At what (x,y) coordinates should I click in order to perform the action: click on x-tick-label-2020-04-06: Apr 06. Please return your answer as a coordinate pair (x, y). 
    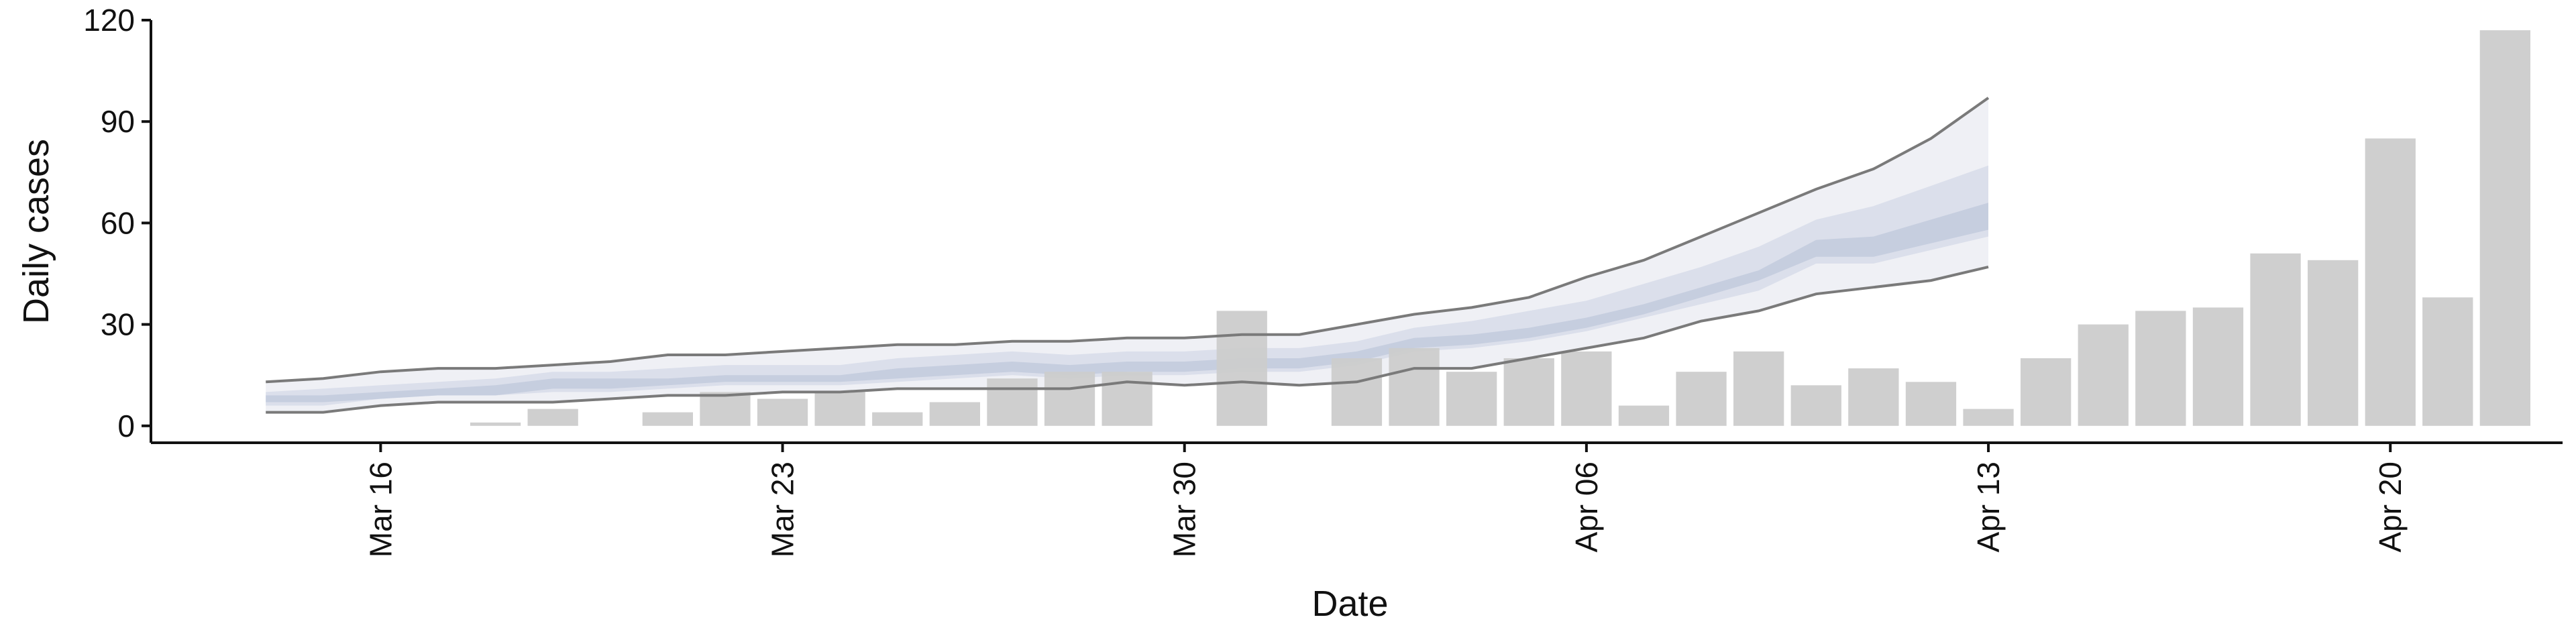
    Looking at the image, I should click on (1586, 507).